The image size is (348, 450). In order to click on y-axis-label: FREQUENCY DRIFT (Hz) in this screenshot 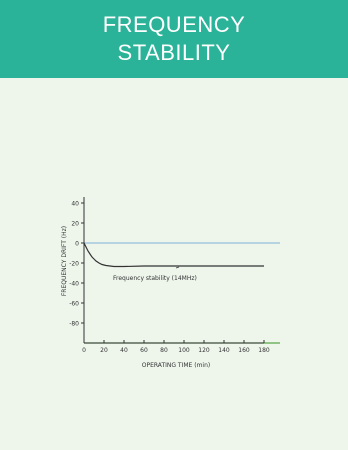, I will do `click(64, 261)`.